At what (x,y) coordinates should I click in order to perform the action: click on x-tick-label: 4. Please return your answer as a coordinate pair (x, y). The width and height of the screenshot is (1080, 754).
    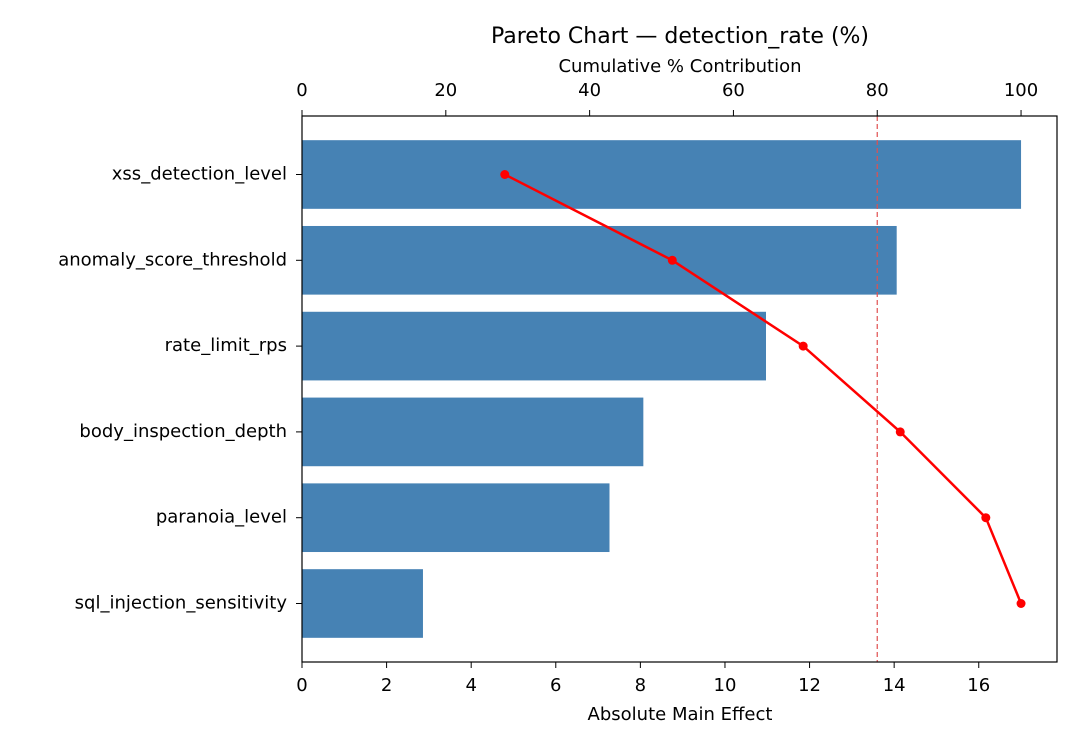
    Looking at the image, I should click on (470, 685).